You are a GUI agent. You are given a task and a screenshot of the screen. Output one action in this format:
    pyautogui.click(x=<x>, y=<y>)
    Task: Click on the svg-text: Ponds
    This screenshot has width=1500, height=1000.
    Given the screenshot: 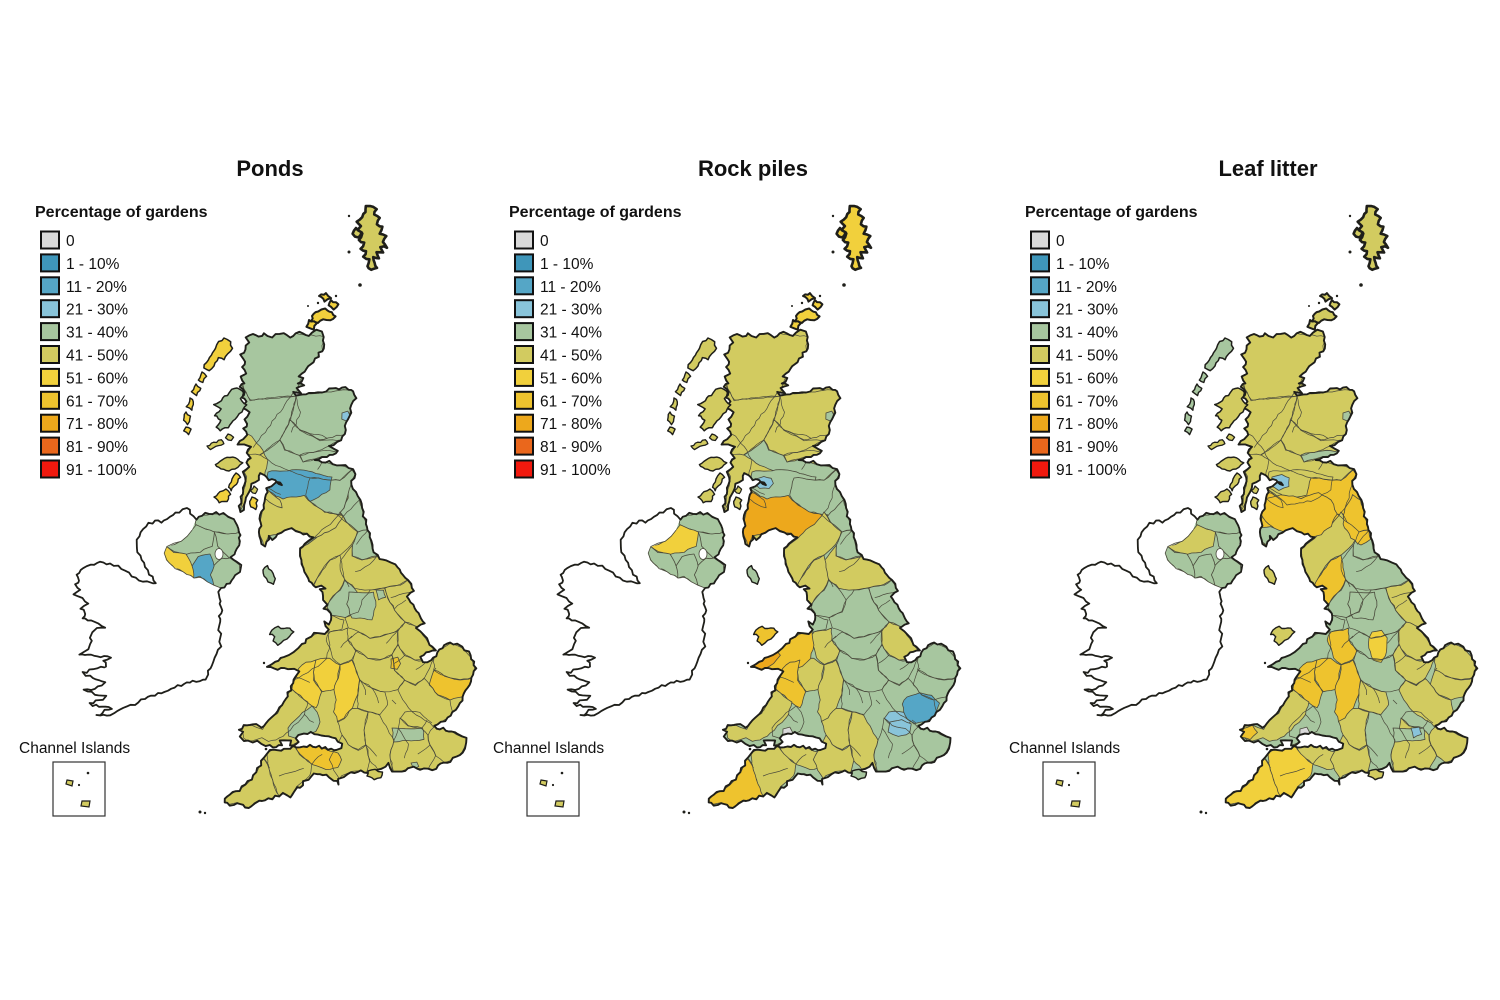 What is the action you would take?
    pyautogui.click(x=269, y=168)
    